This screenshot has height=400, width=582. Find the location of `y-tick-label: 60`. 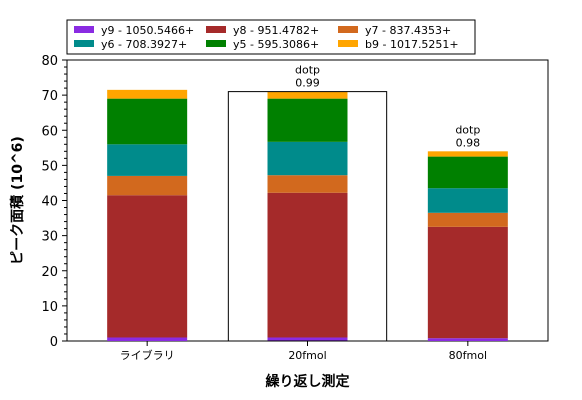

y-tick-label: 60 is located at coordinates (49, 131).